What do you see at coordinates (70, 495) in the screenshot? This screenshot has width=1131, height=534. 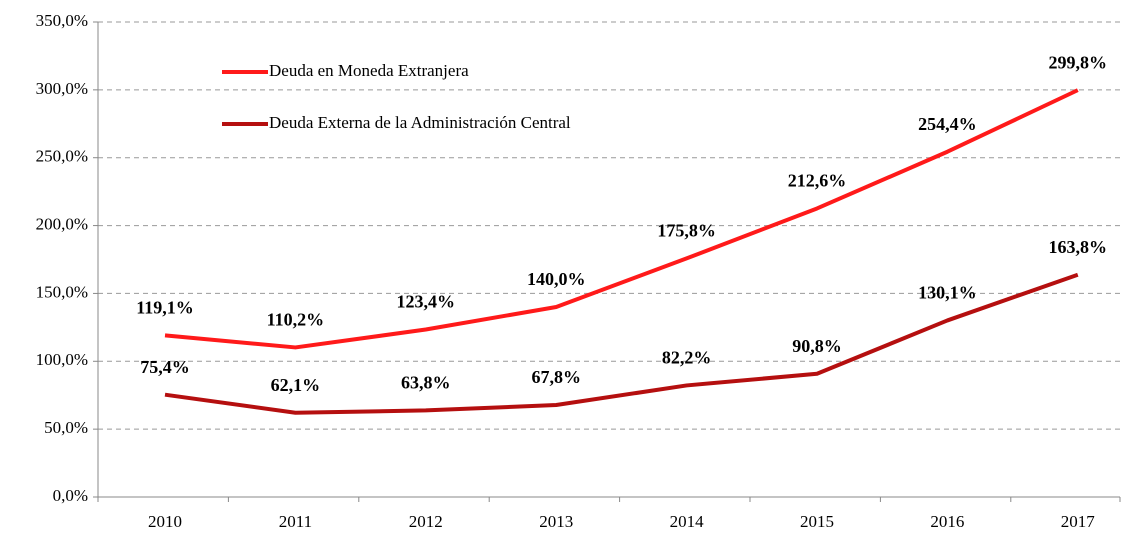 I see `y-tick-label: 0,0%` at bounding box center [70, 495].